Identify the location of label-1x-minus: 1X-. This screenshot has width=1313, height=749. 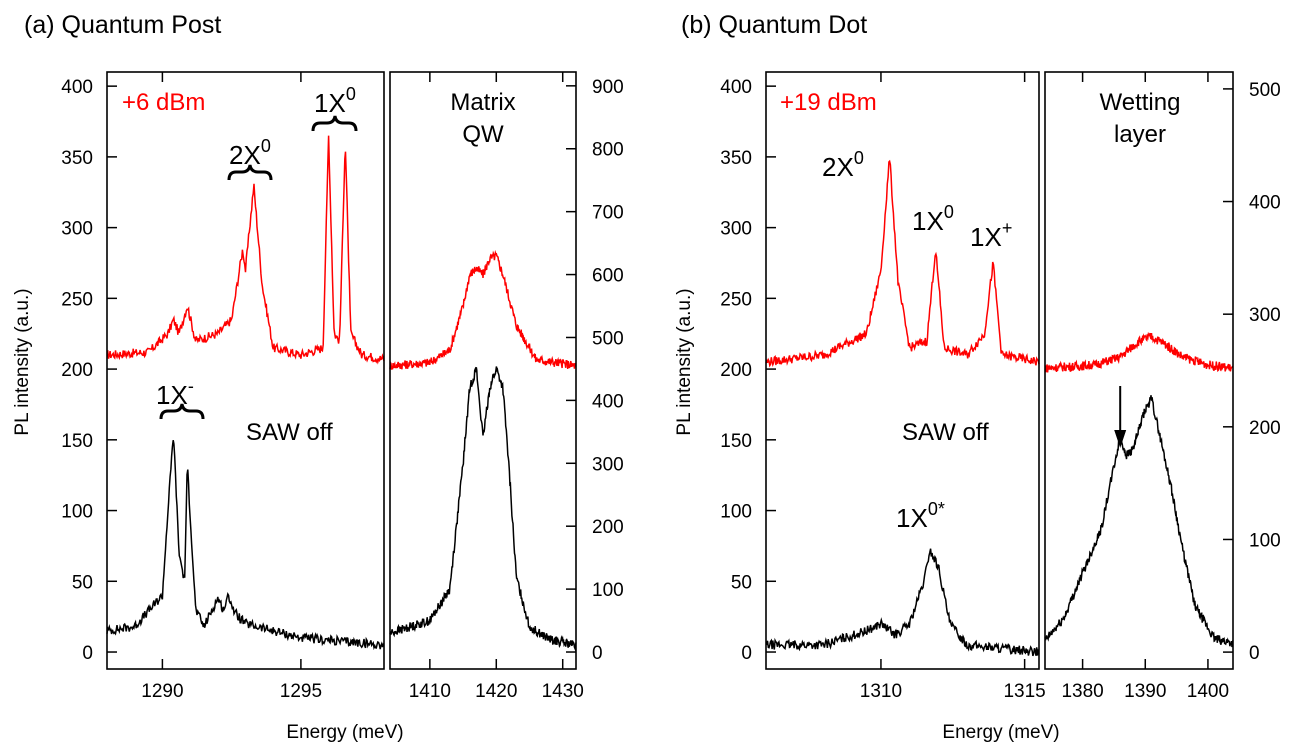
(175, 393).